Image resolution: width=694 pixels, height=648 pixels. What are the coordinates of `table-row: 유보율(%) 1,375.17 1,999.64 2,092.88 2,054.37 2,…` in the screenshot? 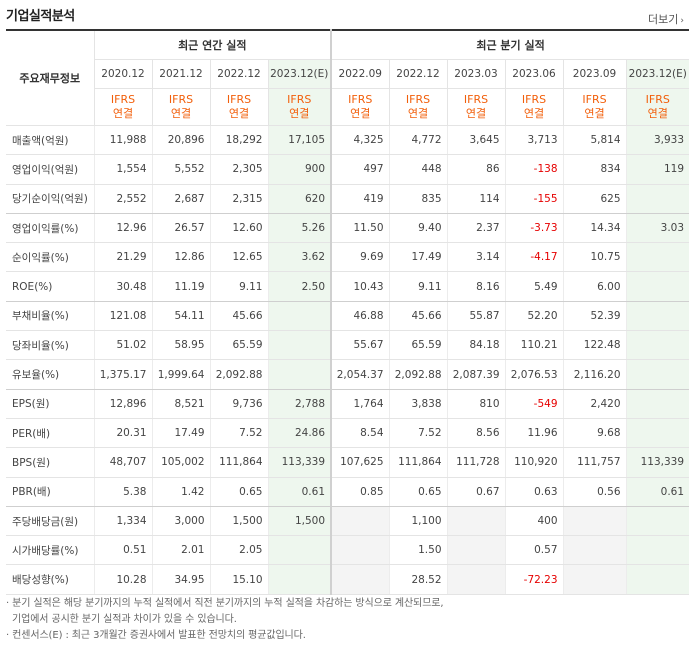 It's located at (348, 374).